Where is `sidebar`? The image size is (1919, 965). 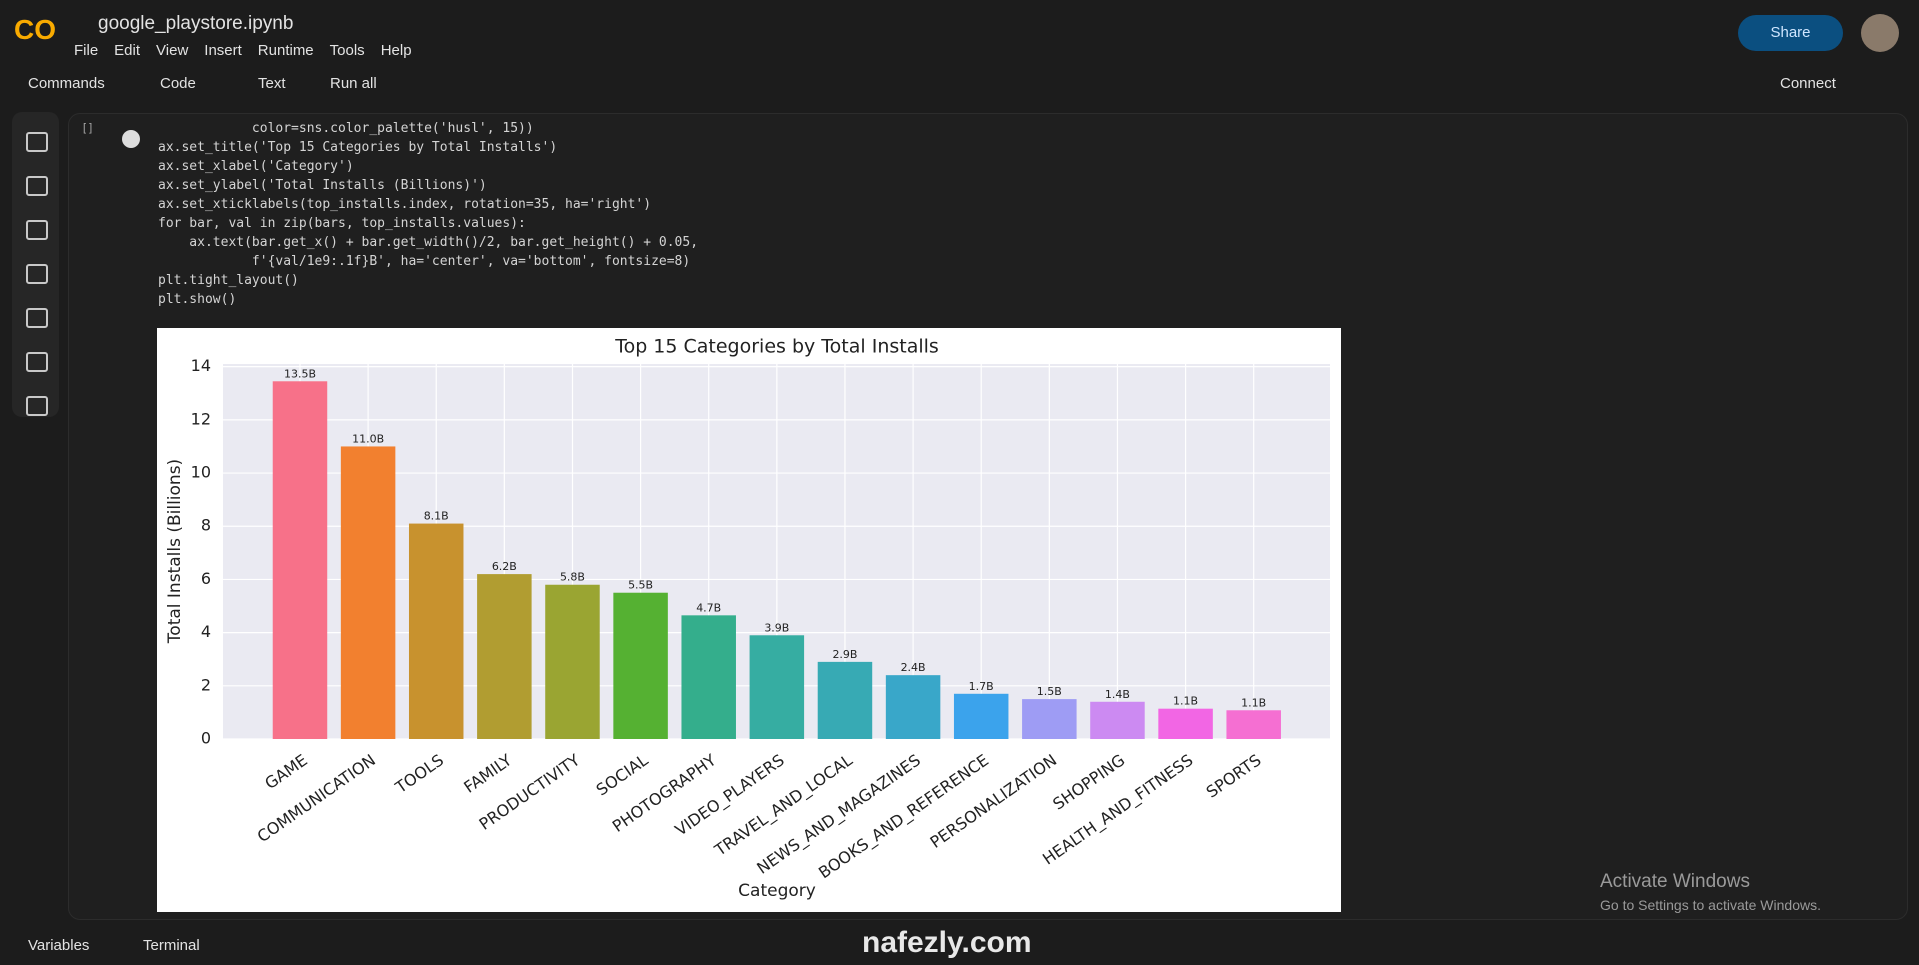 sidebar is located at coordinates (35, 264).